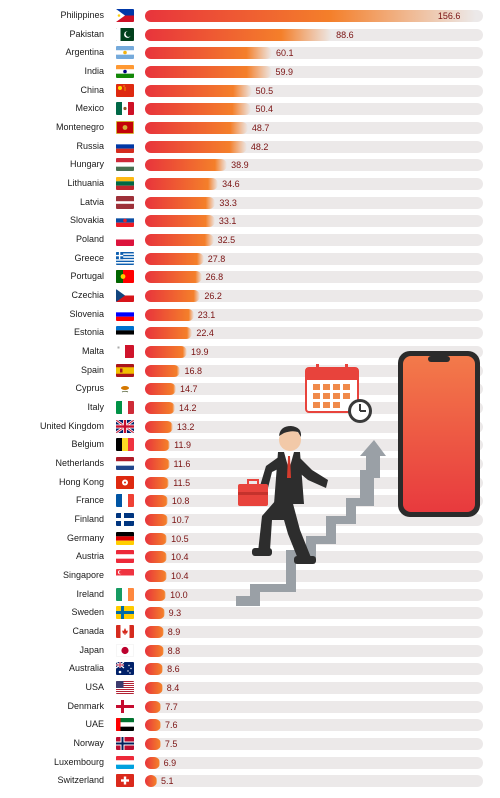 This screenshot has width=500, height=798. What do you see at coordinates (259, 146) in the screenshot?
I see `value-label: 48.2` at bounding box center [259, 146].